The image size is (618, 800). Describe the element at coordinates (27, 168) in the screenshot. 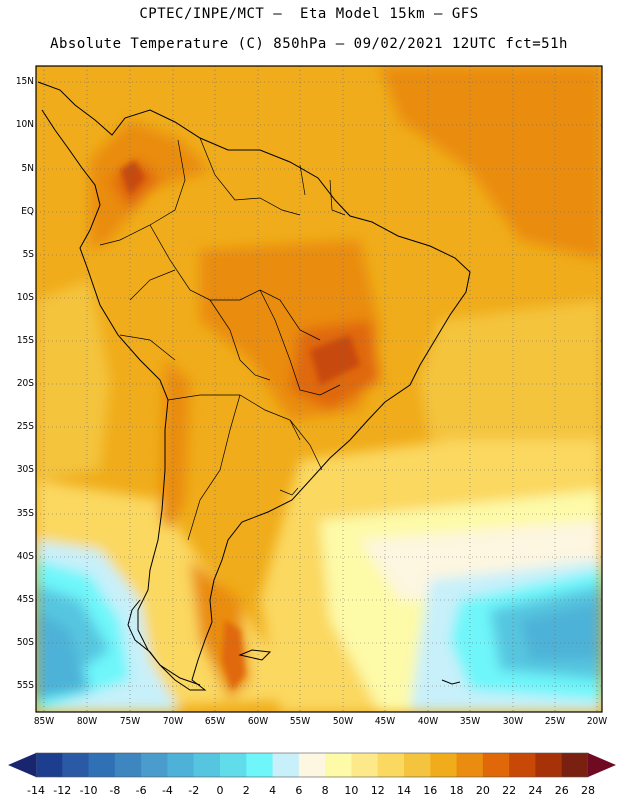

I see `lat-label: 5N` at that location.